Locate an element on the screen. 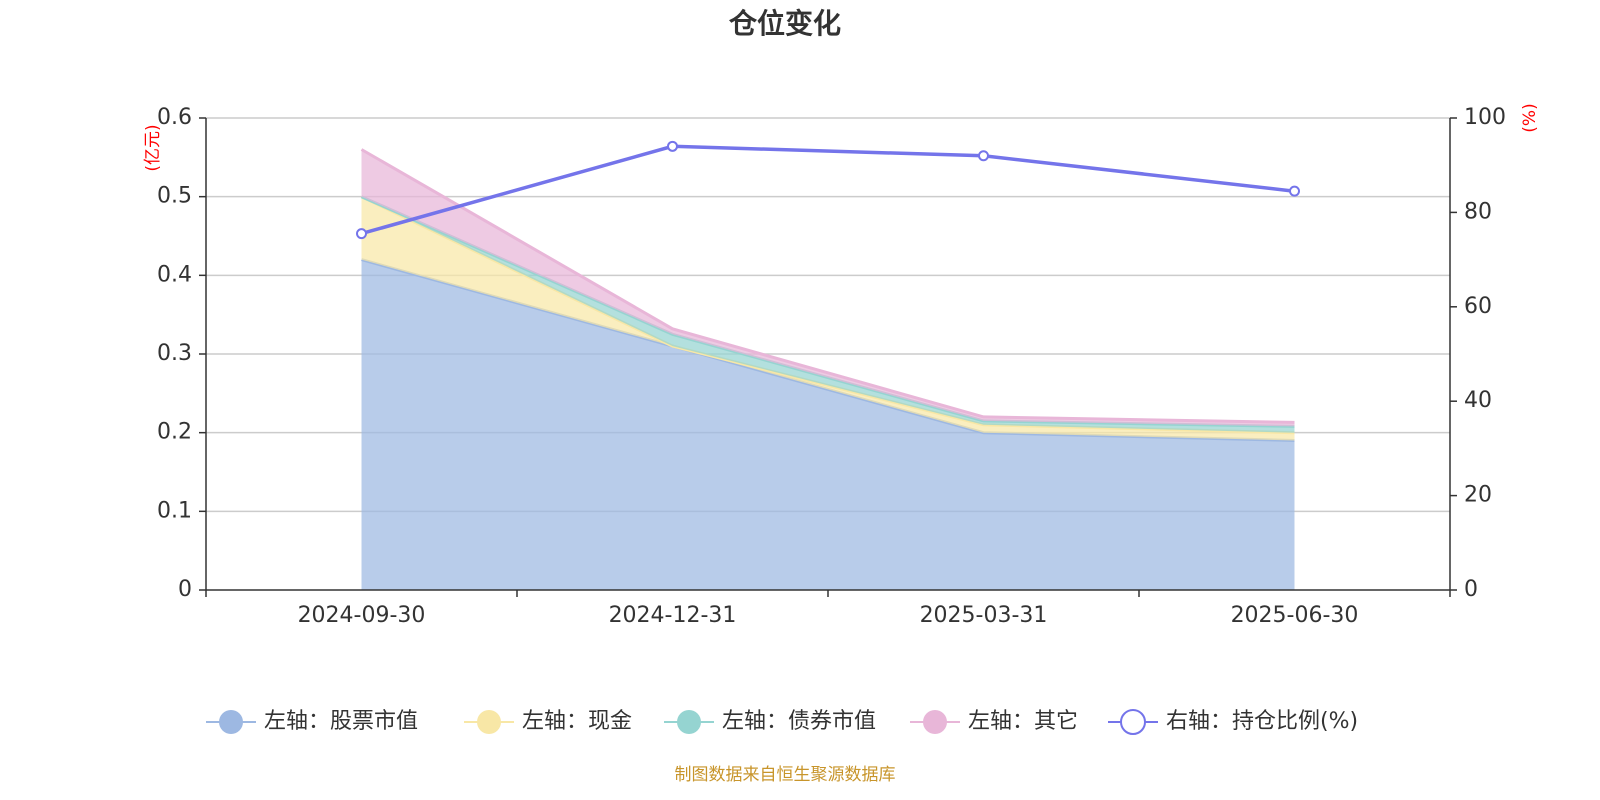  right-tick-label: 40 is located at coordinates (1478, 400).